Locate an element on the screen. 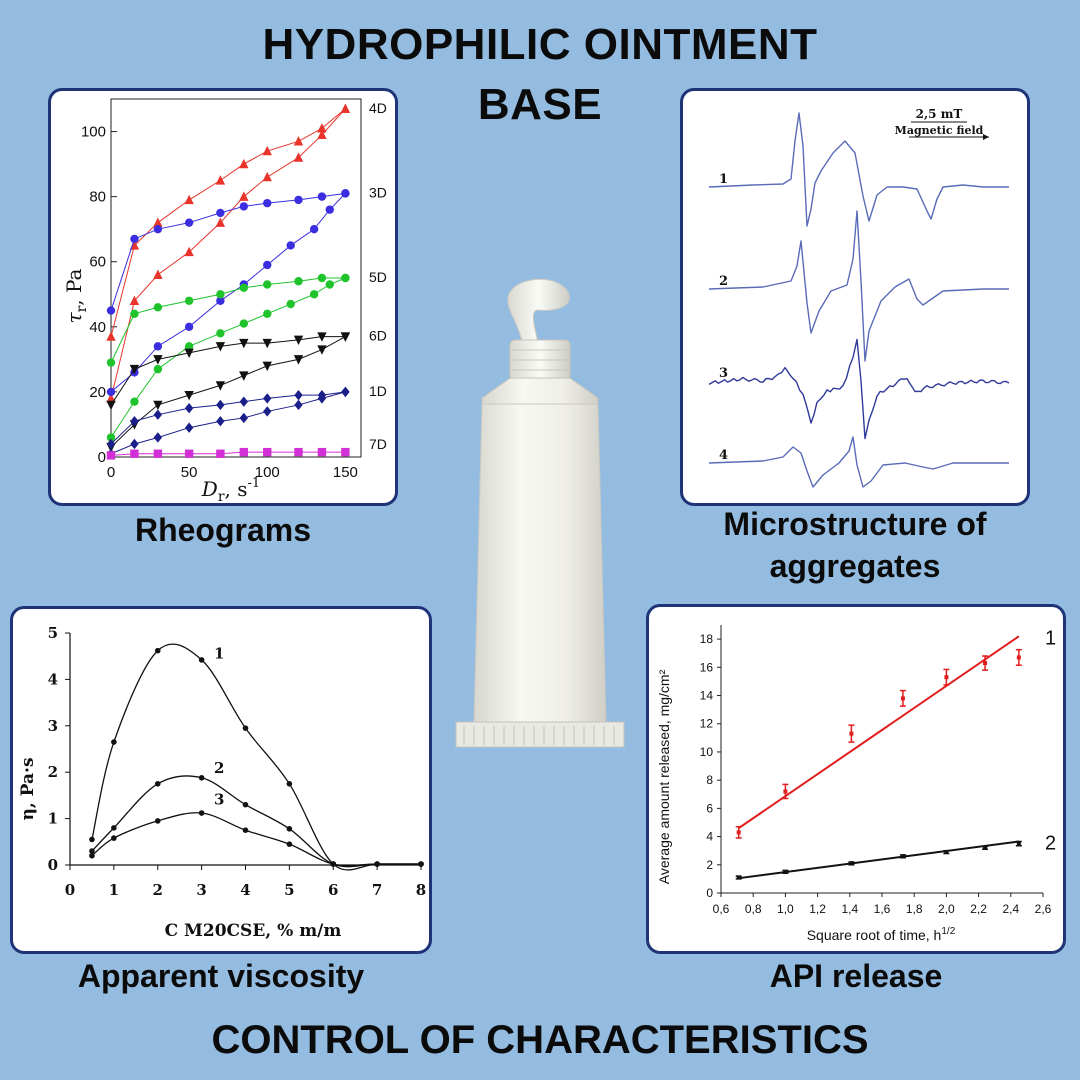 The image size is (1080, 1080). y-tick-label: 3 is located at coordinates (53, 726).